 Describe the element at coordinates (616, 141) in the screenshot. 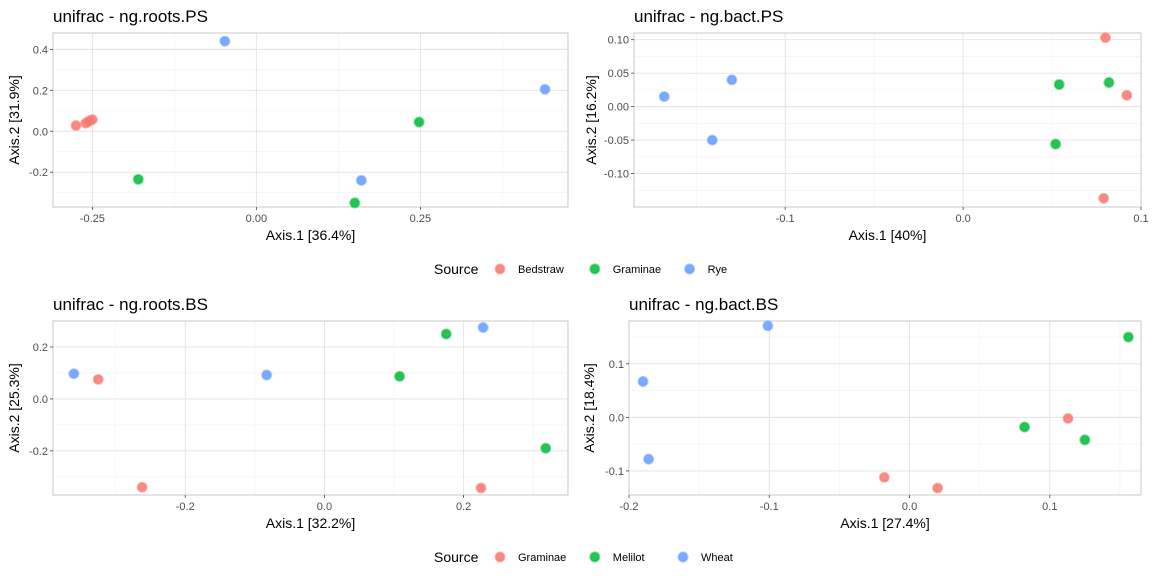

I see `y-tick-label: -0.05` at that location.